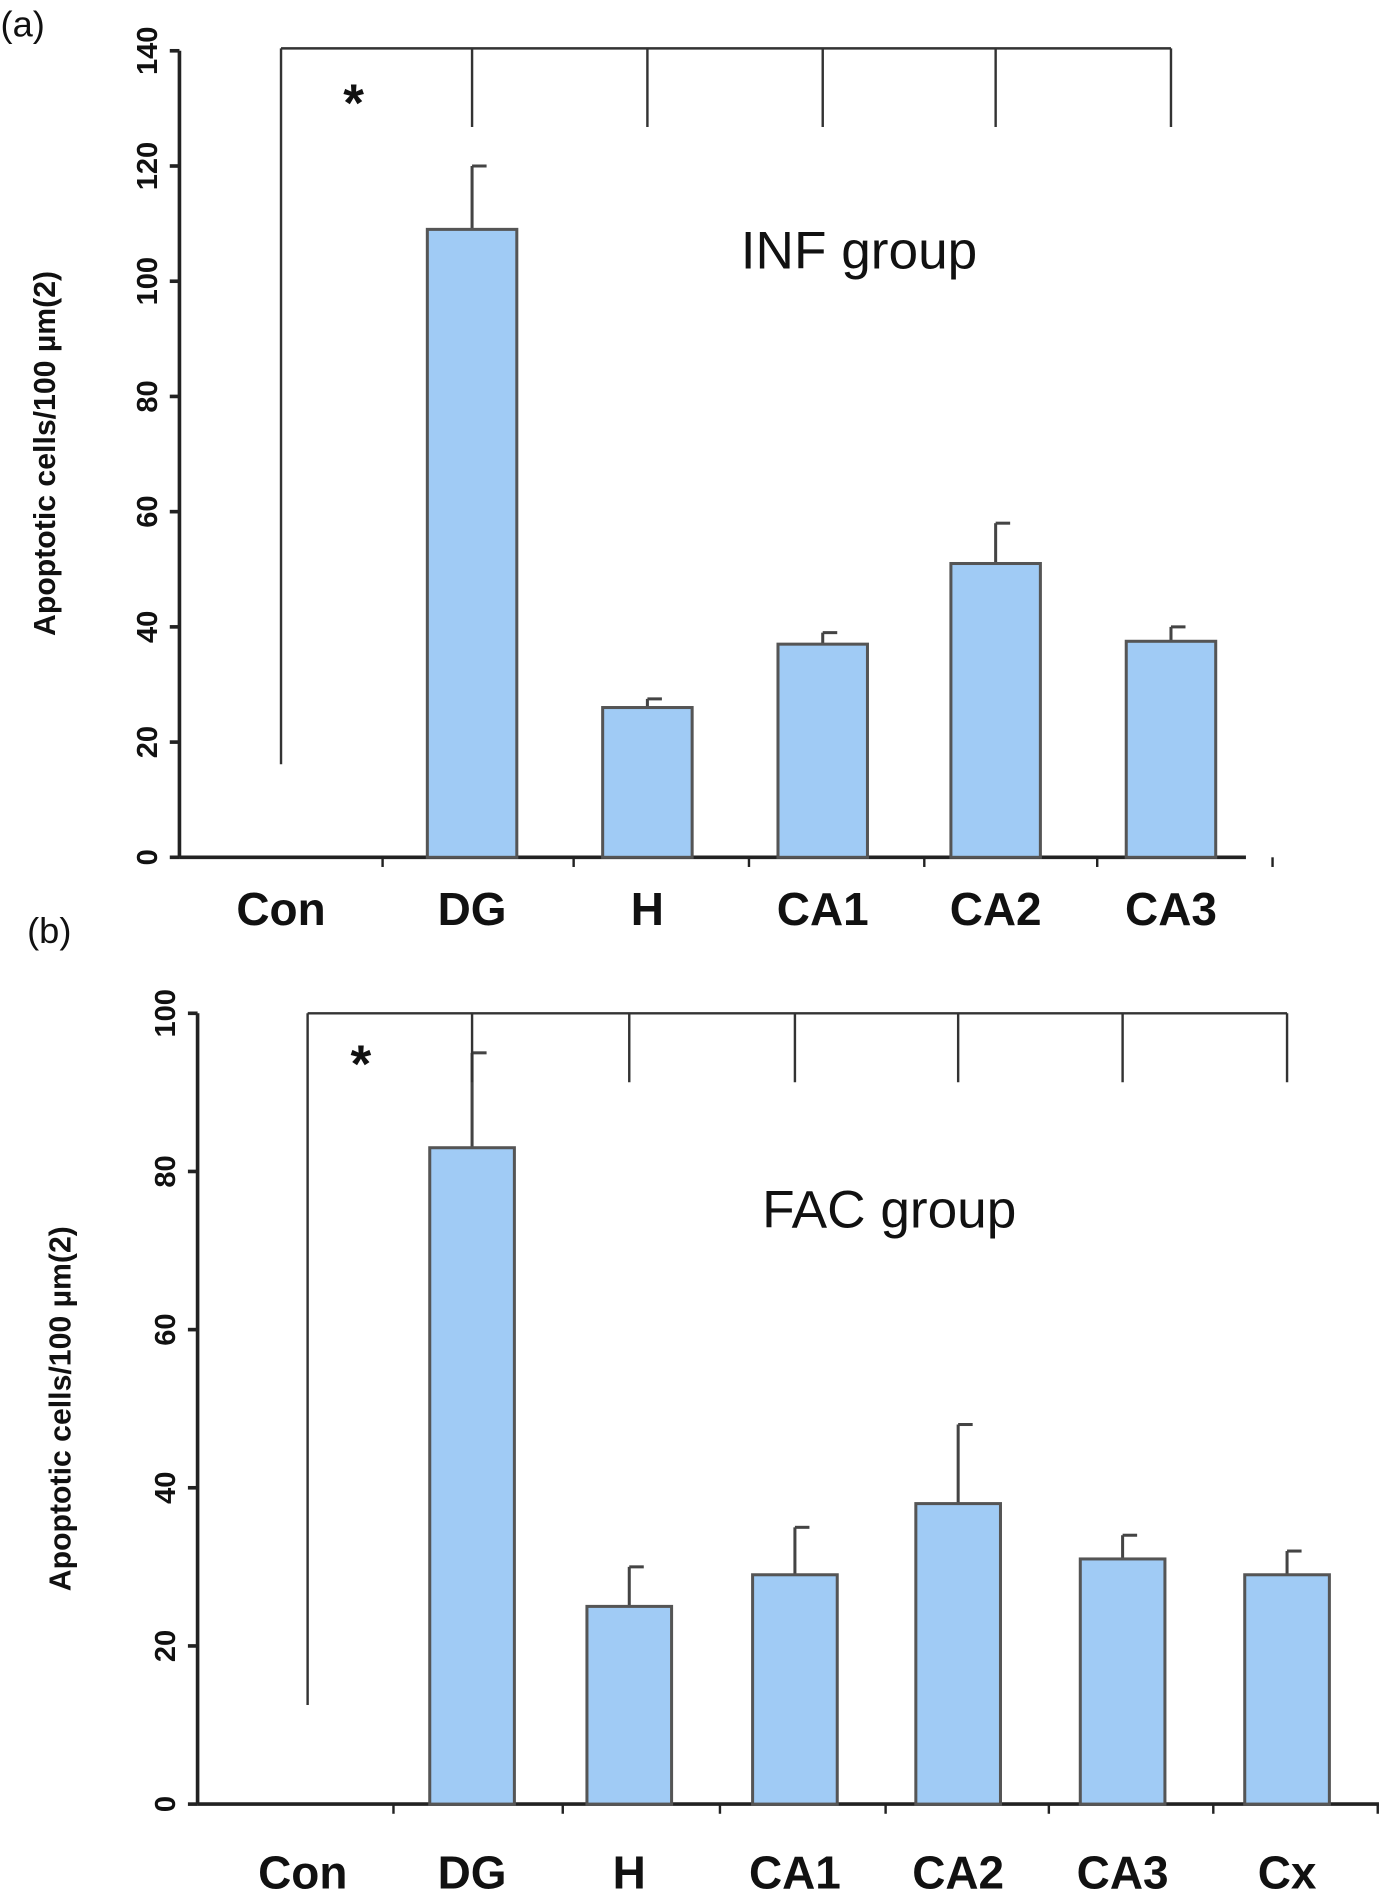  I want to click on bar-cx, so click(1287, 1689).